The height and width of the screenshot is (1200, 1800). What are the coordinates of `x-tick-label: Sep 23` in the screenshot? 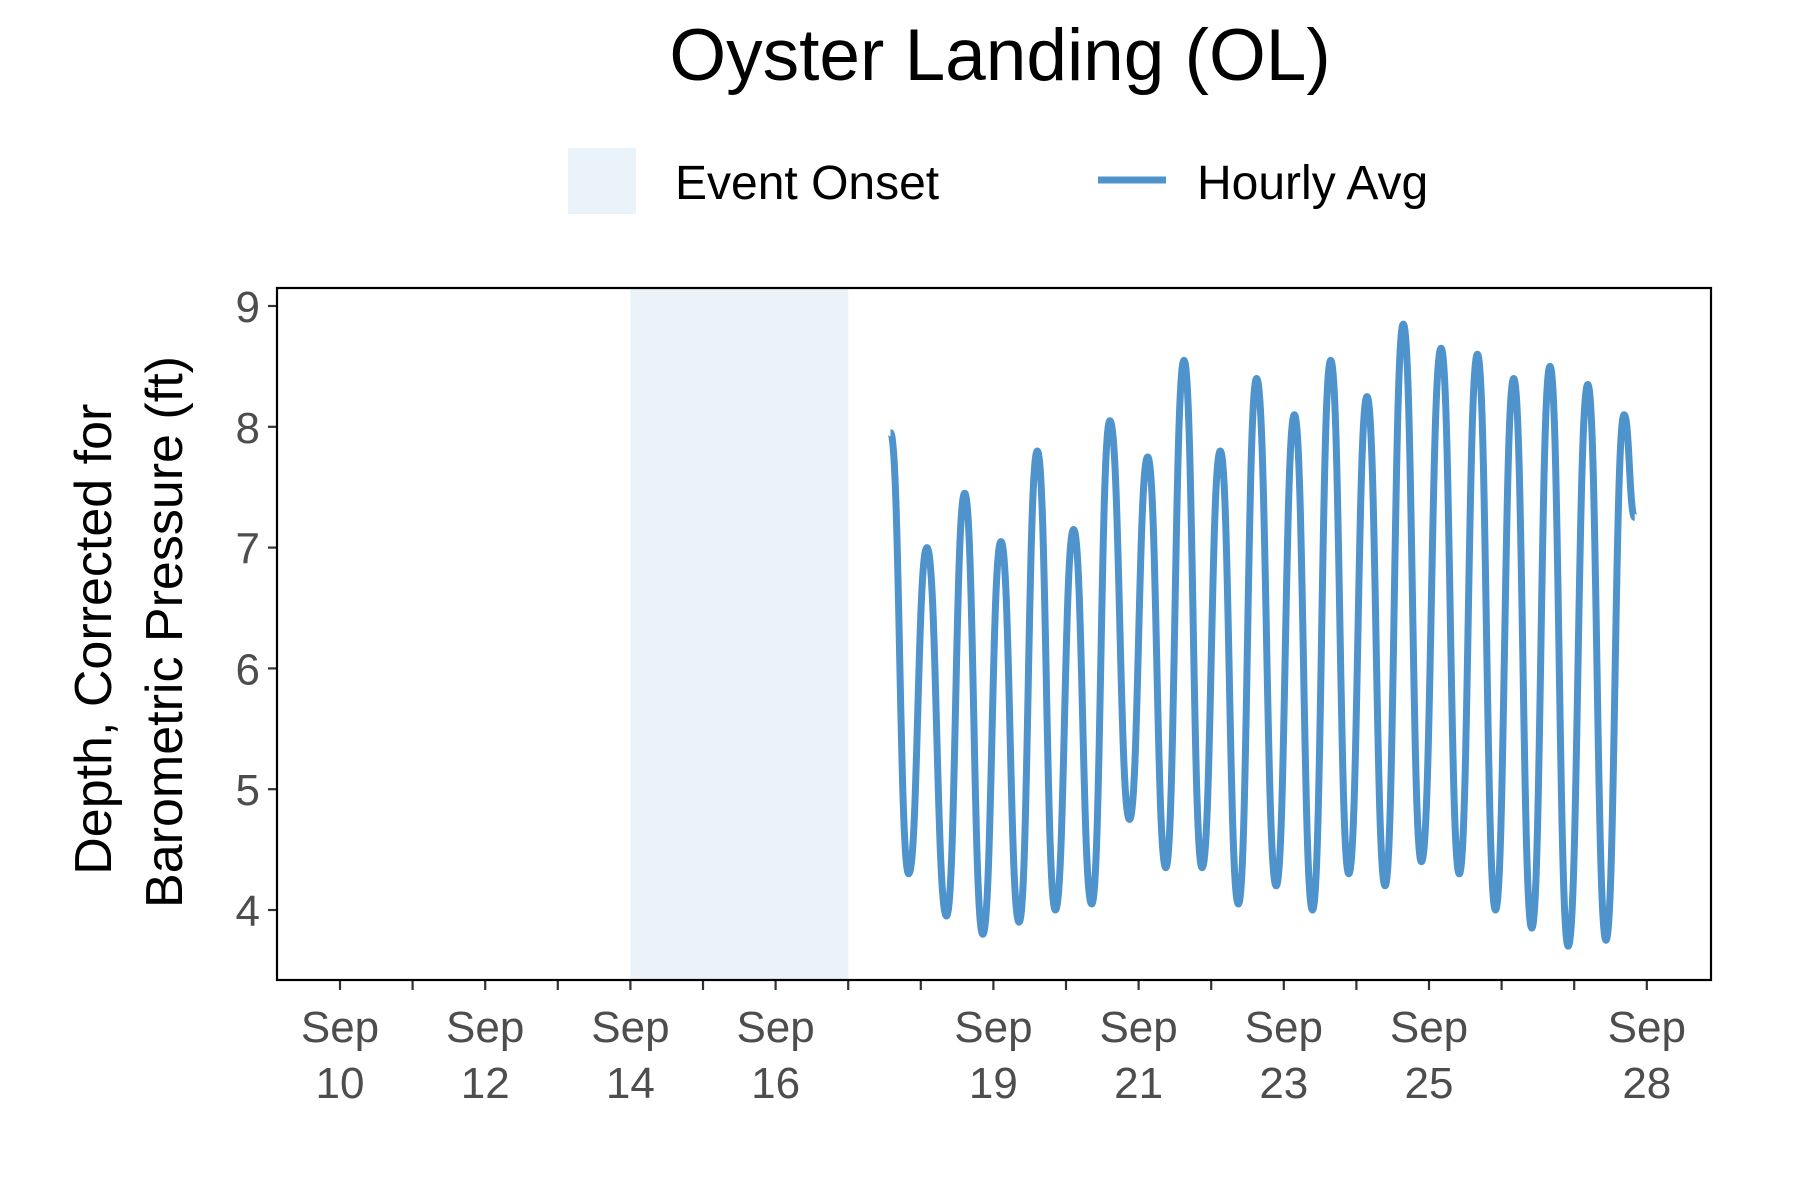 It's located at (1284, 1055).